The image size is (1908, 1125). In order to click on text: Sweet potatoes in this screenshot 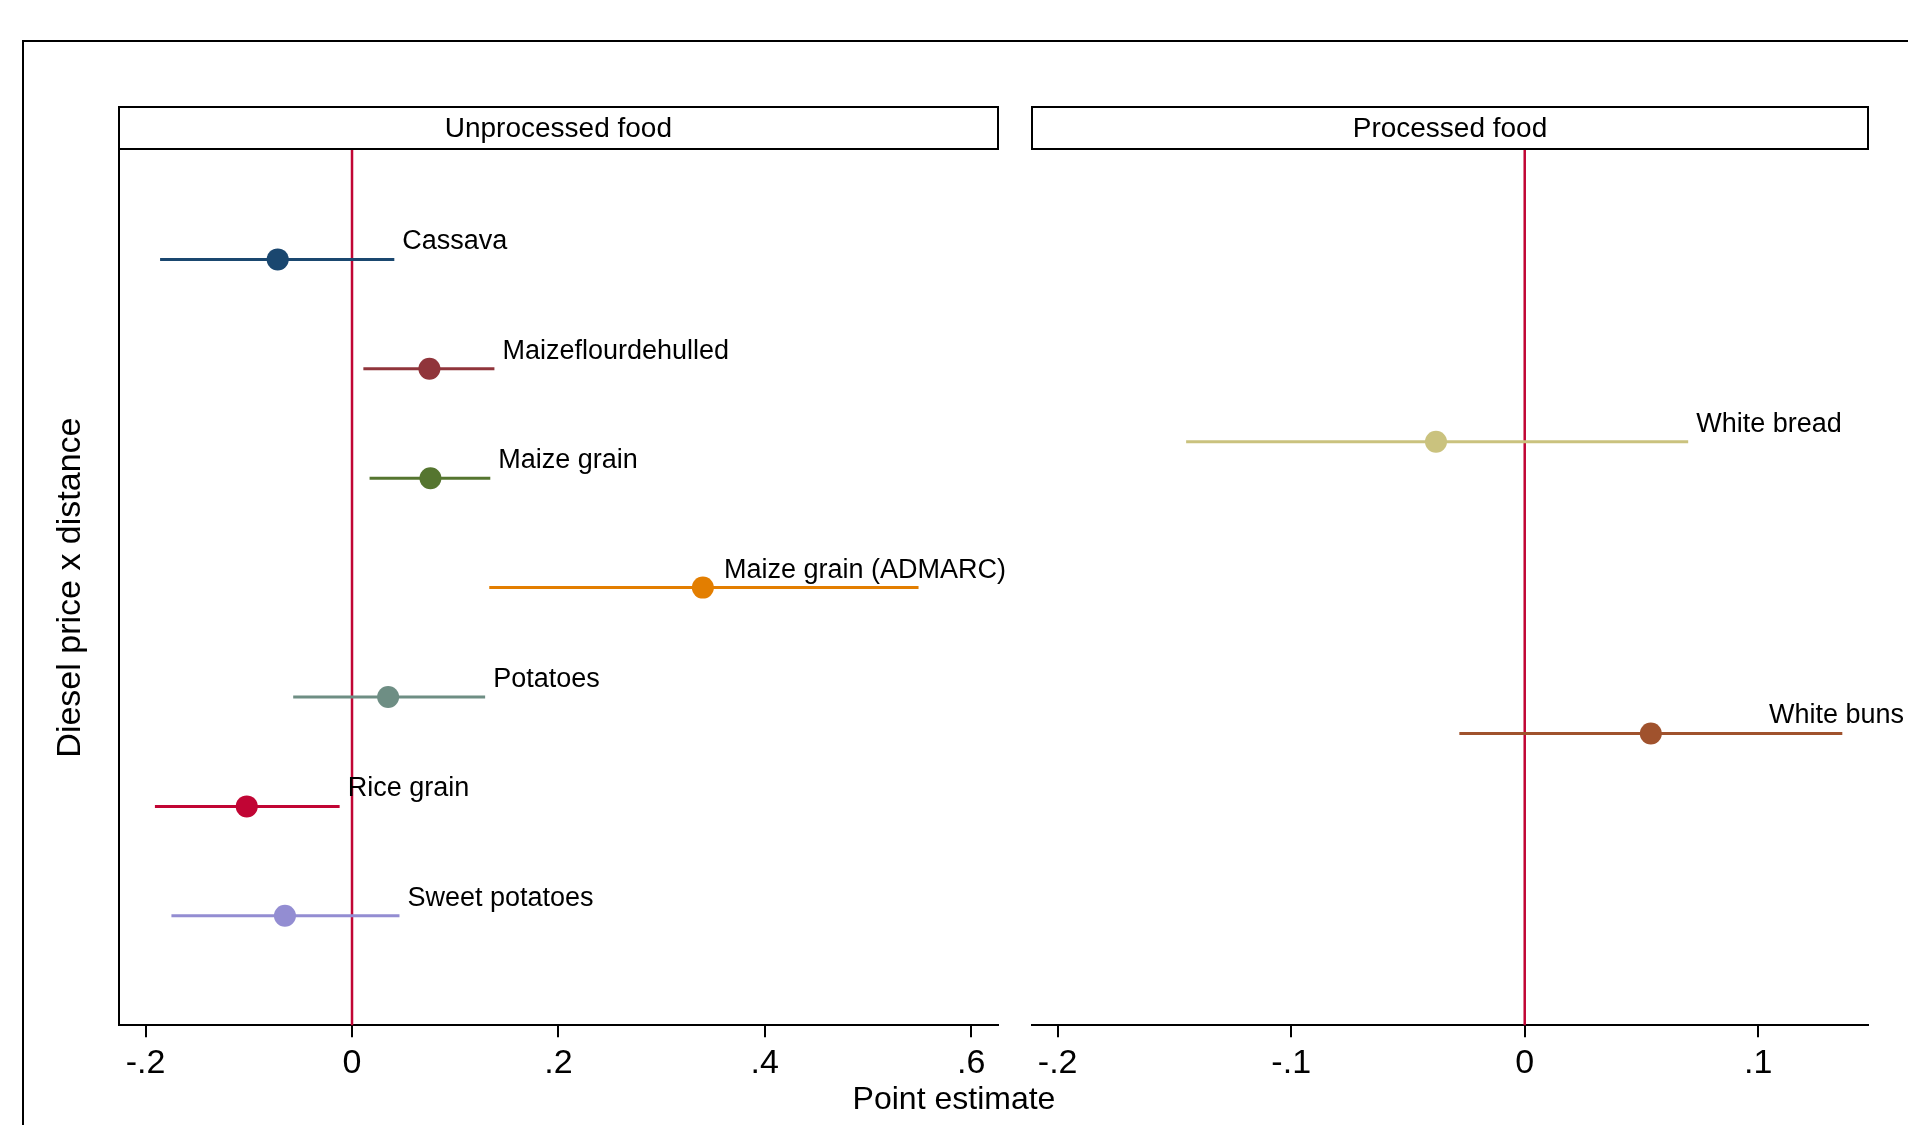, I will do `click(500, 896)`.